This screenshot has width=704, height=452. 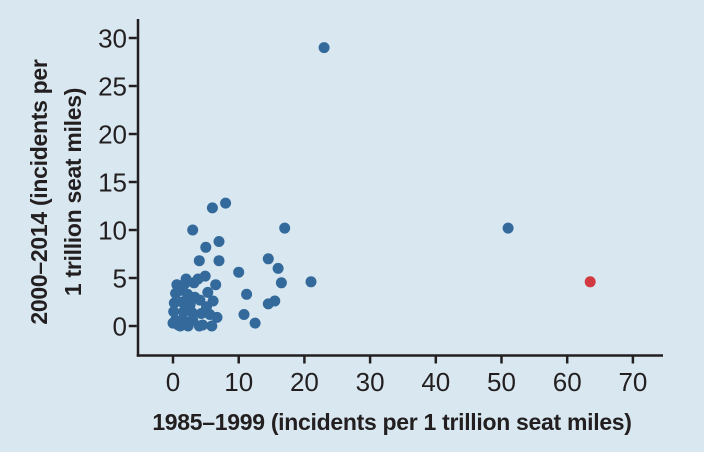 I want to click on x-tick-label: 70, so click(x=632, y=382).